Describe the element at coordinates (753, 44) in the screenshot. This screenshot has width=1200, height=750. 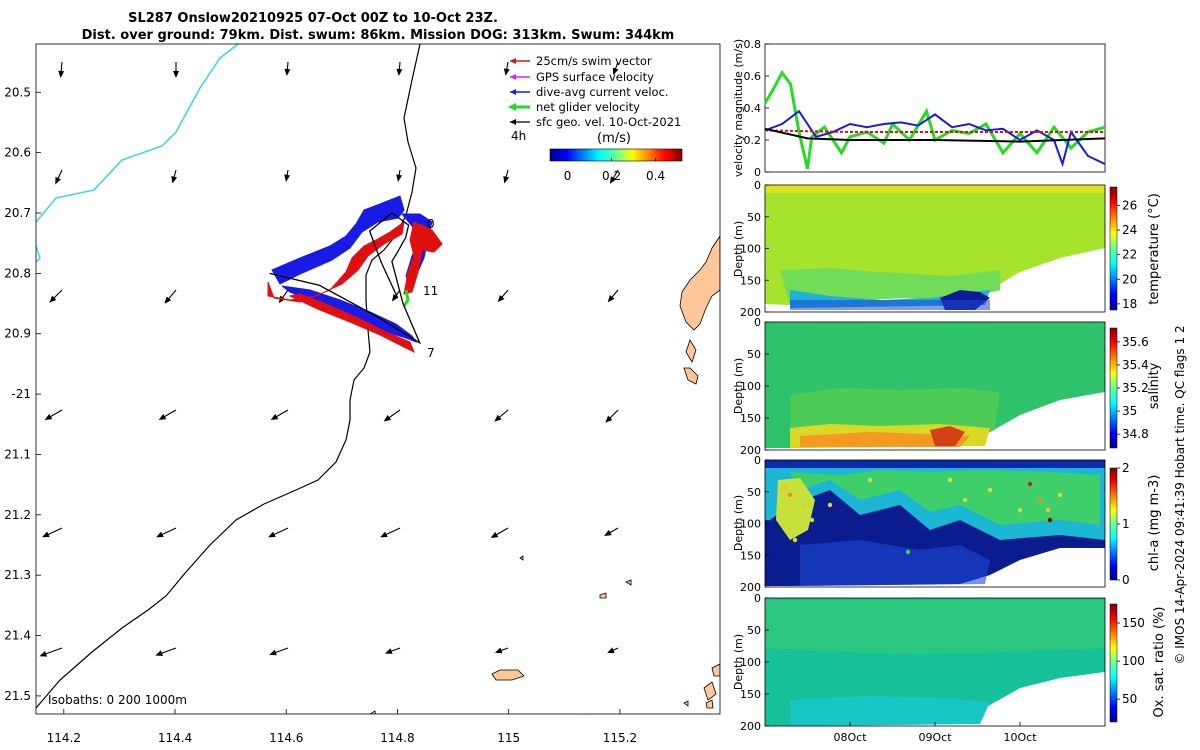
I see `velocity-ytick-label: 0.8` at that location.